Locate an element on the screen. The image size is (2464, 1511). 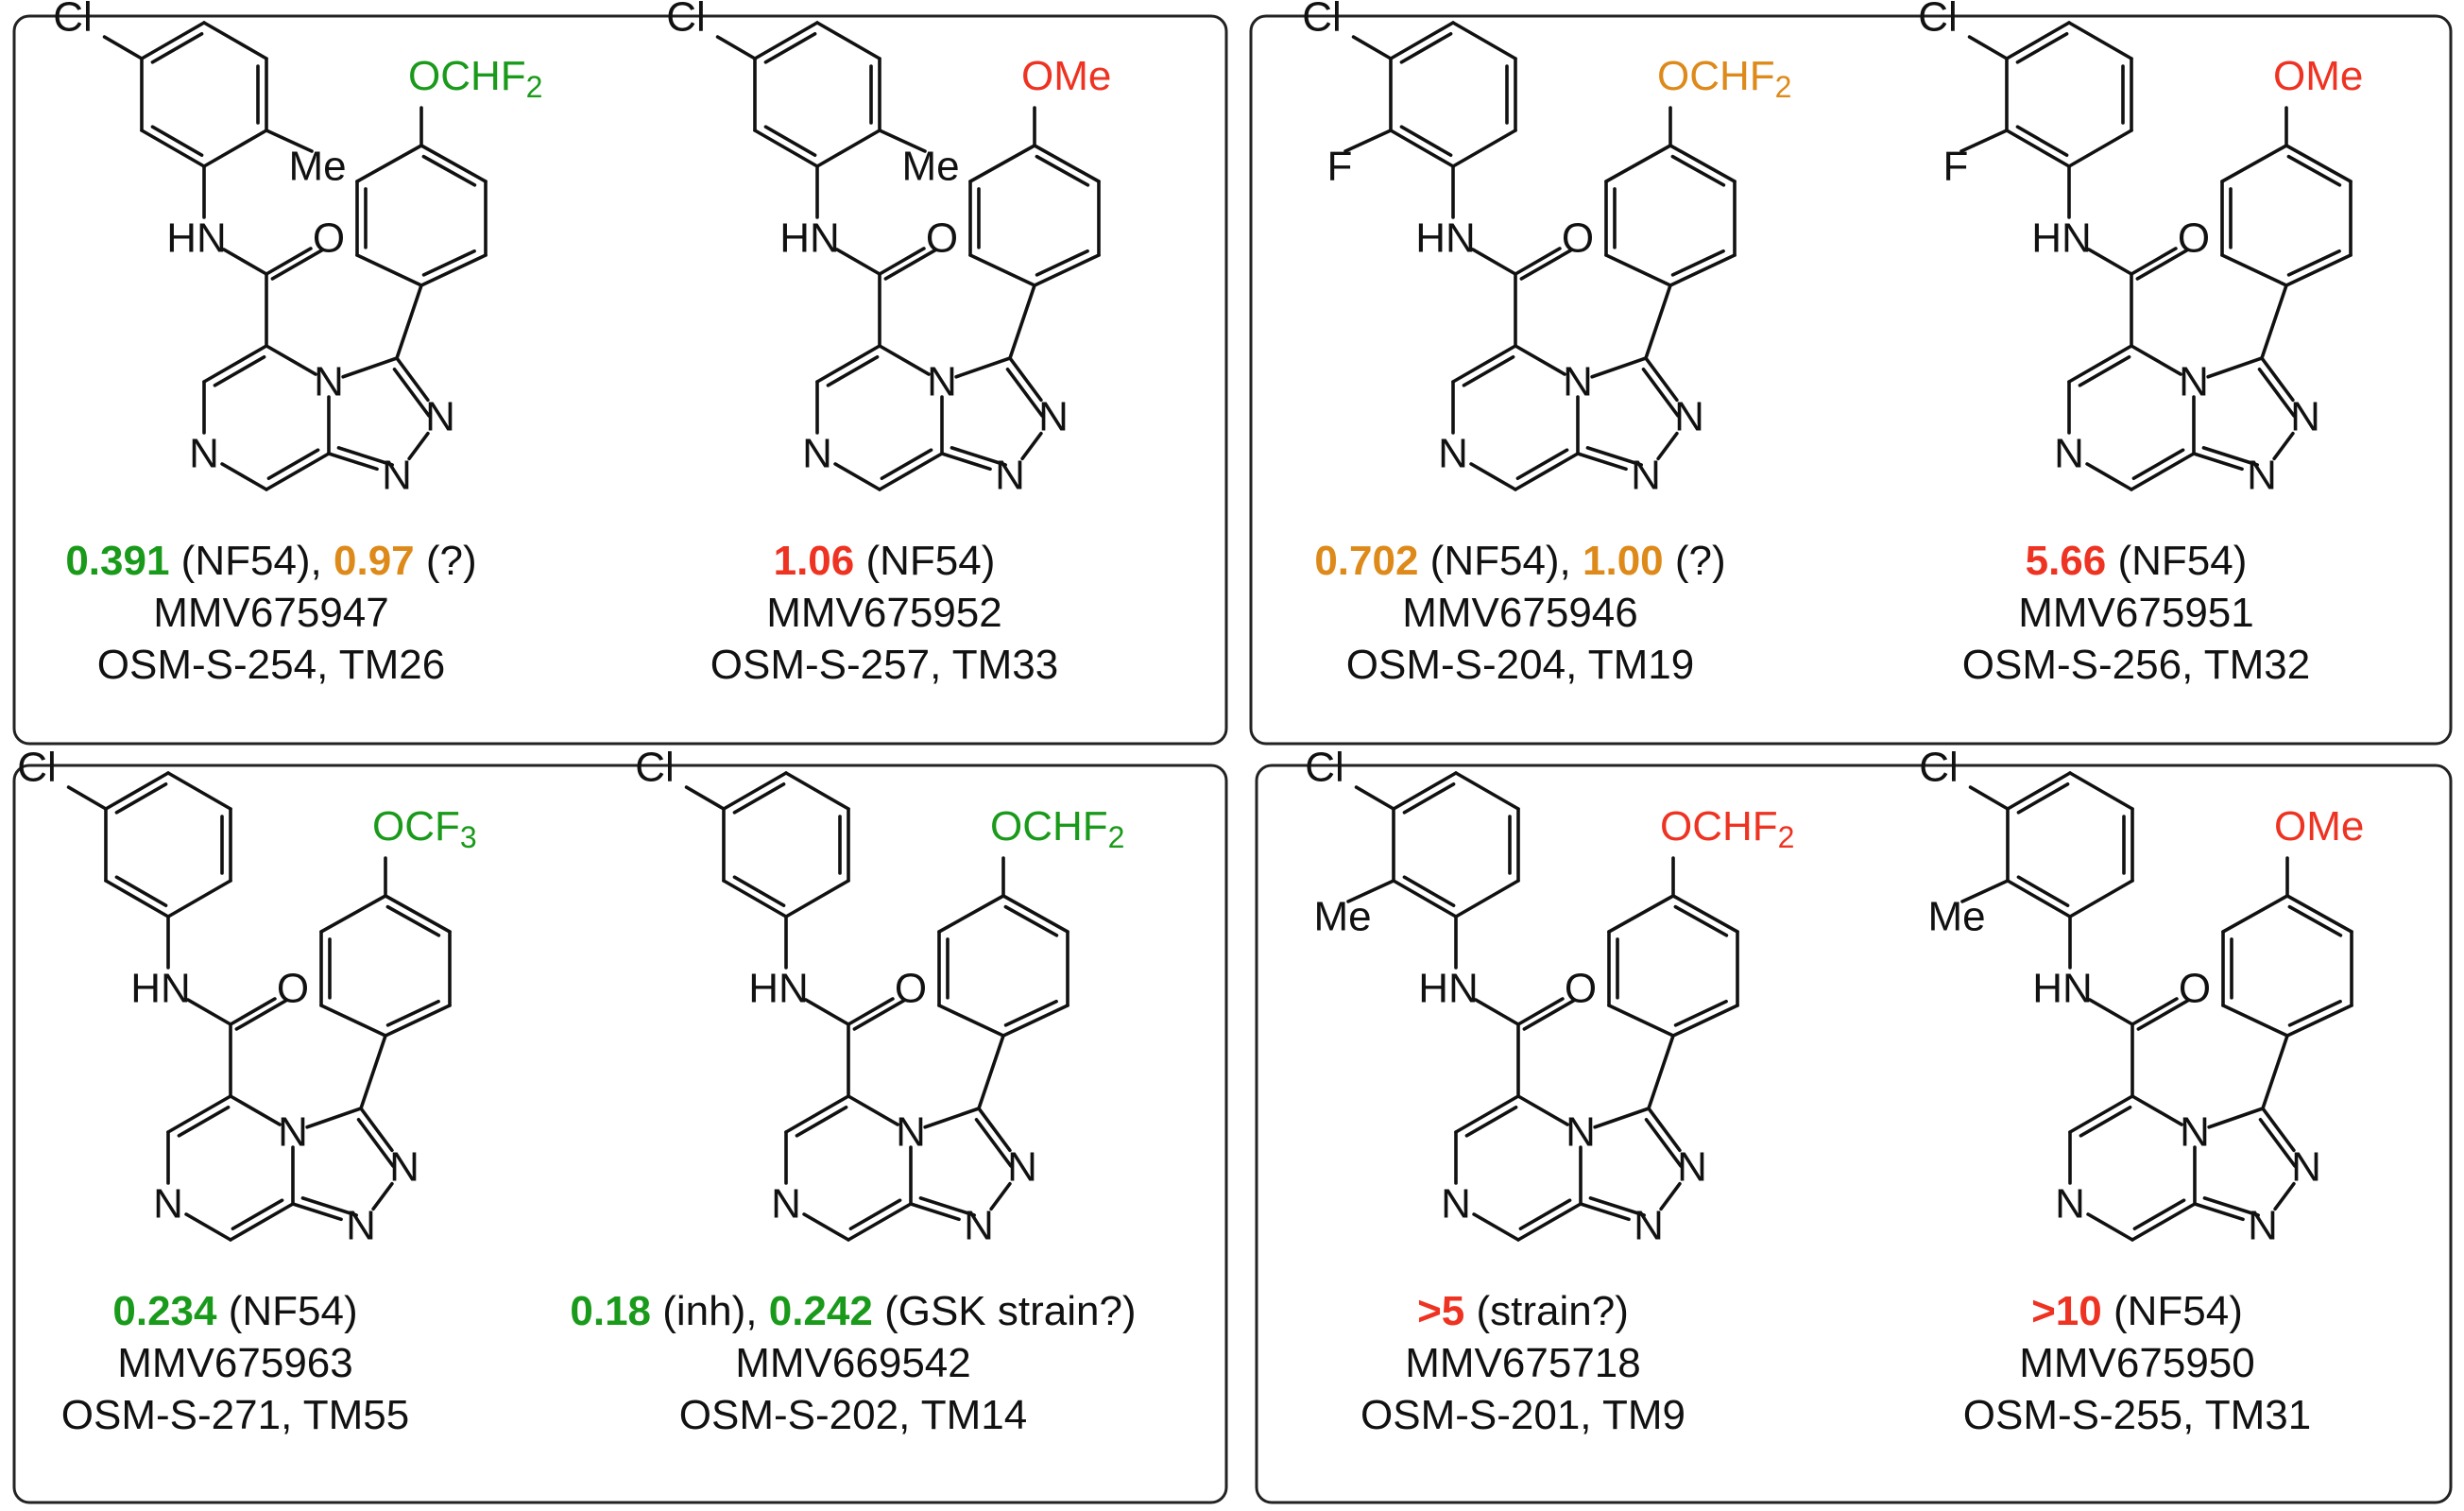
mmv-id: MMV675946 is located at coordinates (1519, 613).